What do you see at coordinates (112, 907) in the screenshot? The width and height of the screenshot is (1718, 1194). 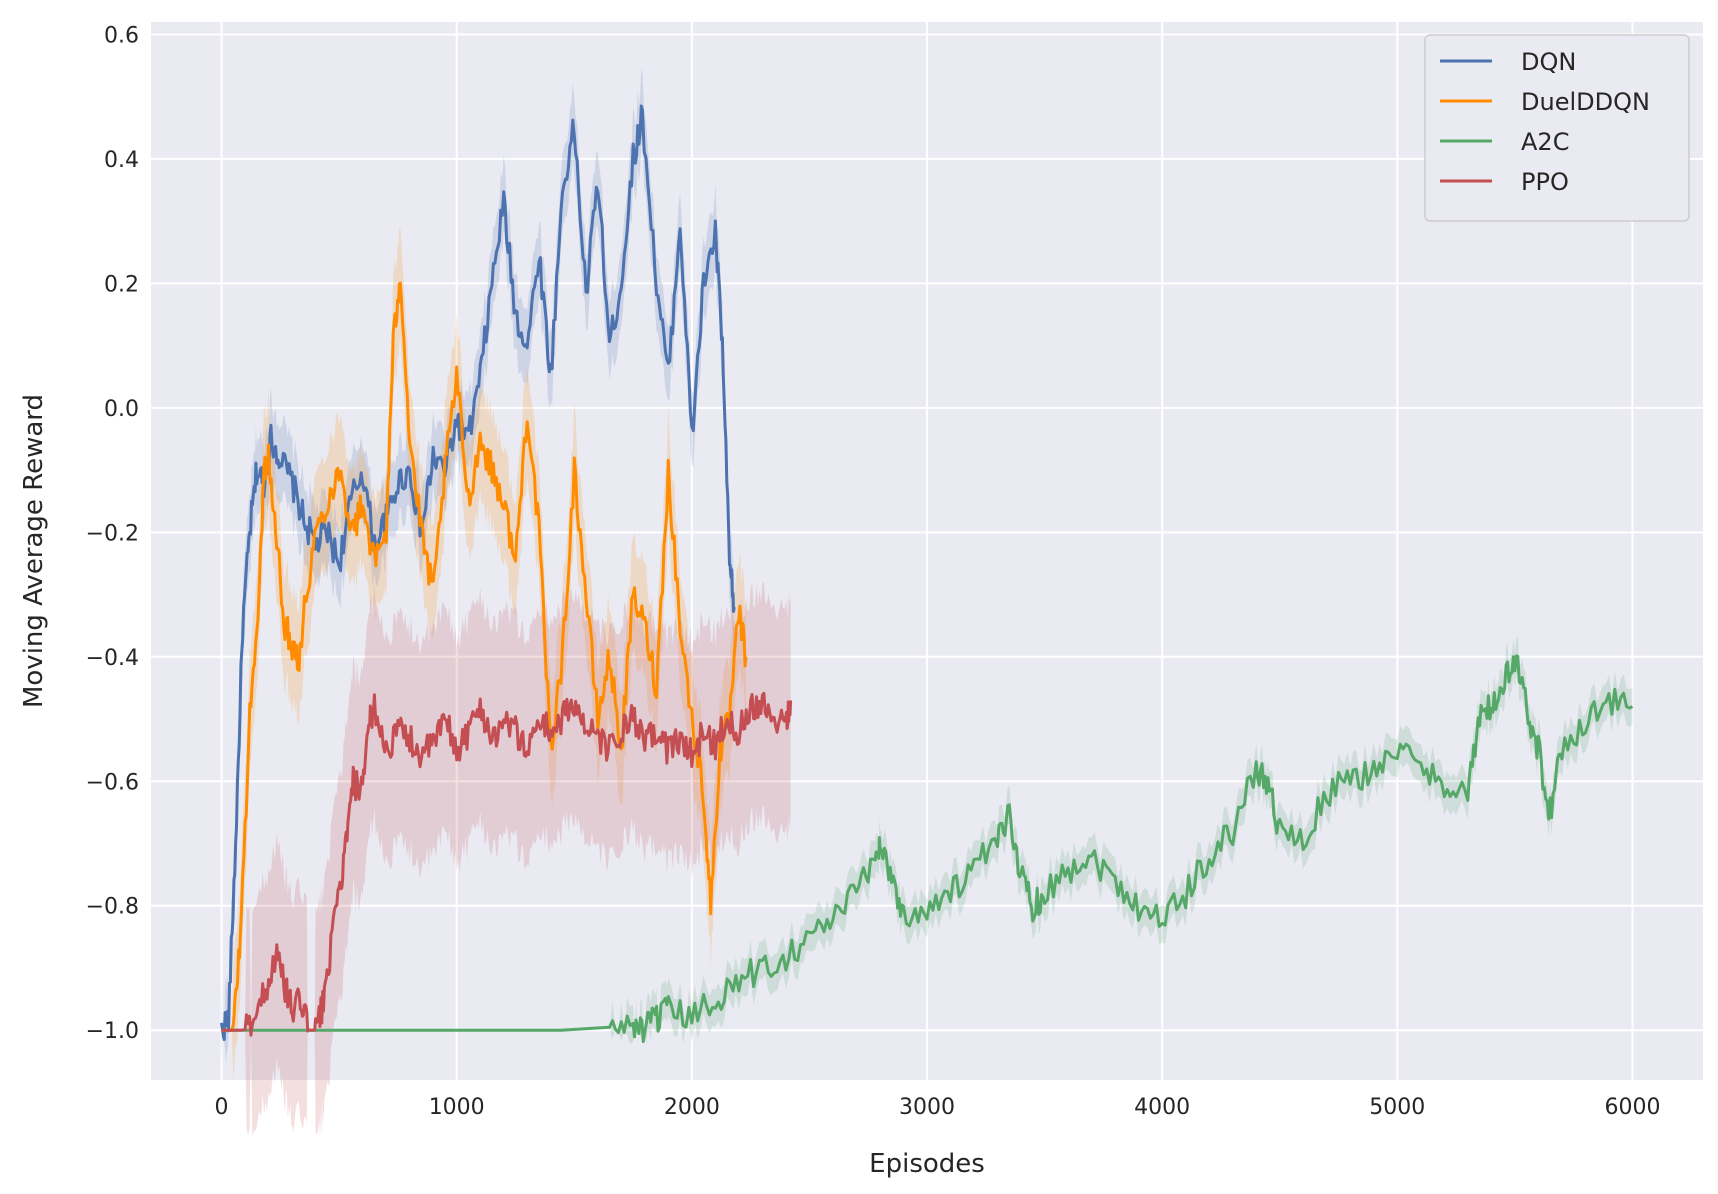 I see `y-tick-label: −0.8` at bounding box center [112, 907].